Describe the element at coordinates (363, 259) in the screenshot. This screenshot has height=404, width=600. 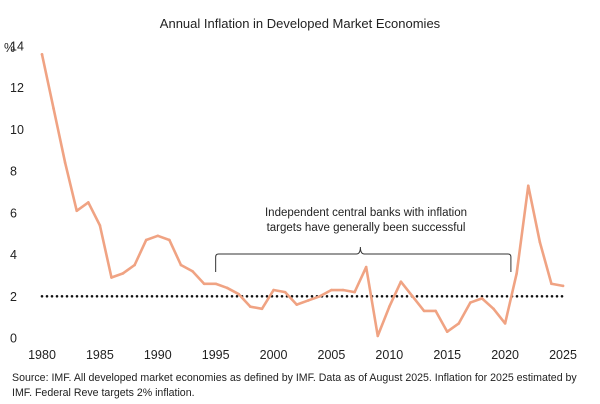
I see `annotation-bracket` at that location.